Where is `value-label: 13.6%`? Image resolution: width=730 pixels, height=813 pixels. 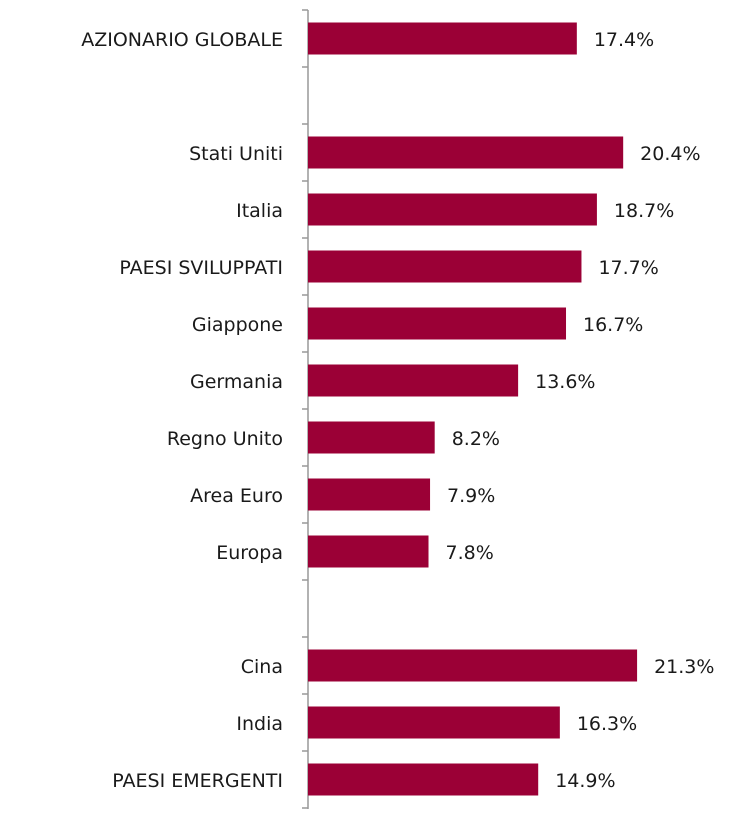
value-label: 13.6% is located at coordinates (565, 382).